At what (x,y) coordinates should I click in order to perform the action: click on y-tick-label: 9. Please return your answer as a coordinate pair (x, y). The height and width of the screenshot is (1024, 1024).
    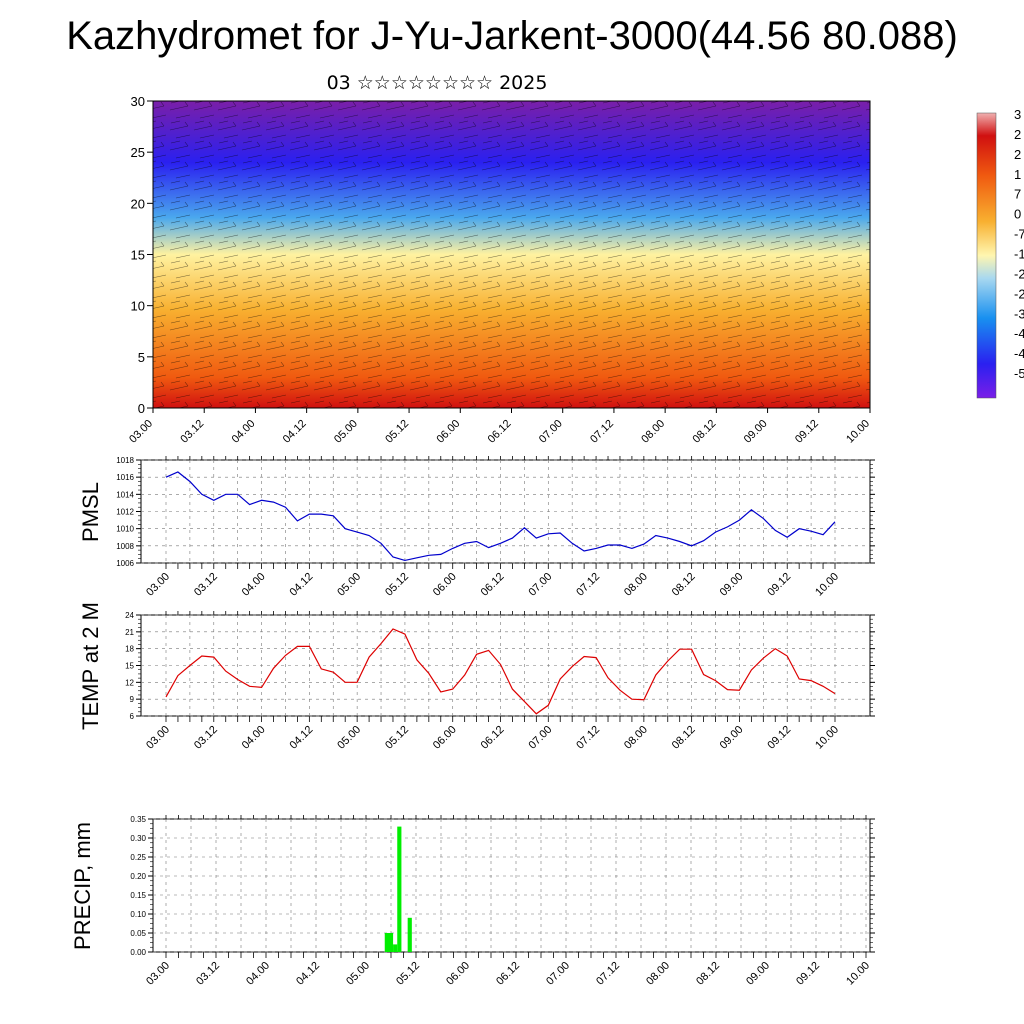
    Looking at the image, I should click on (132, 699).